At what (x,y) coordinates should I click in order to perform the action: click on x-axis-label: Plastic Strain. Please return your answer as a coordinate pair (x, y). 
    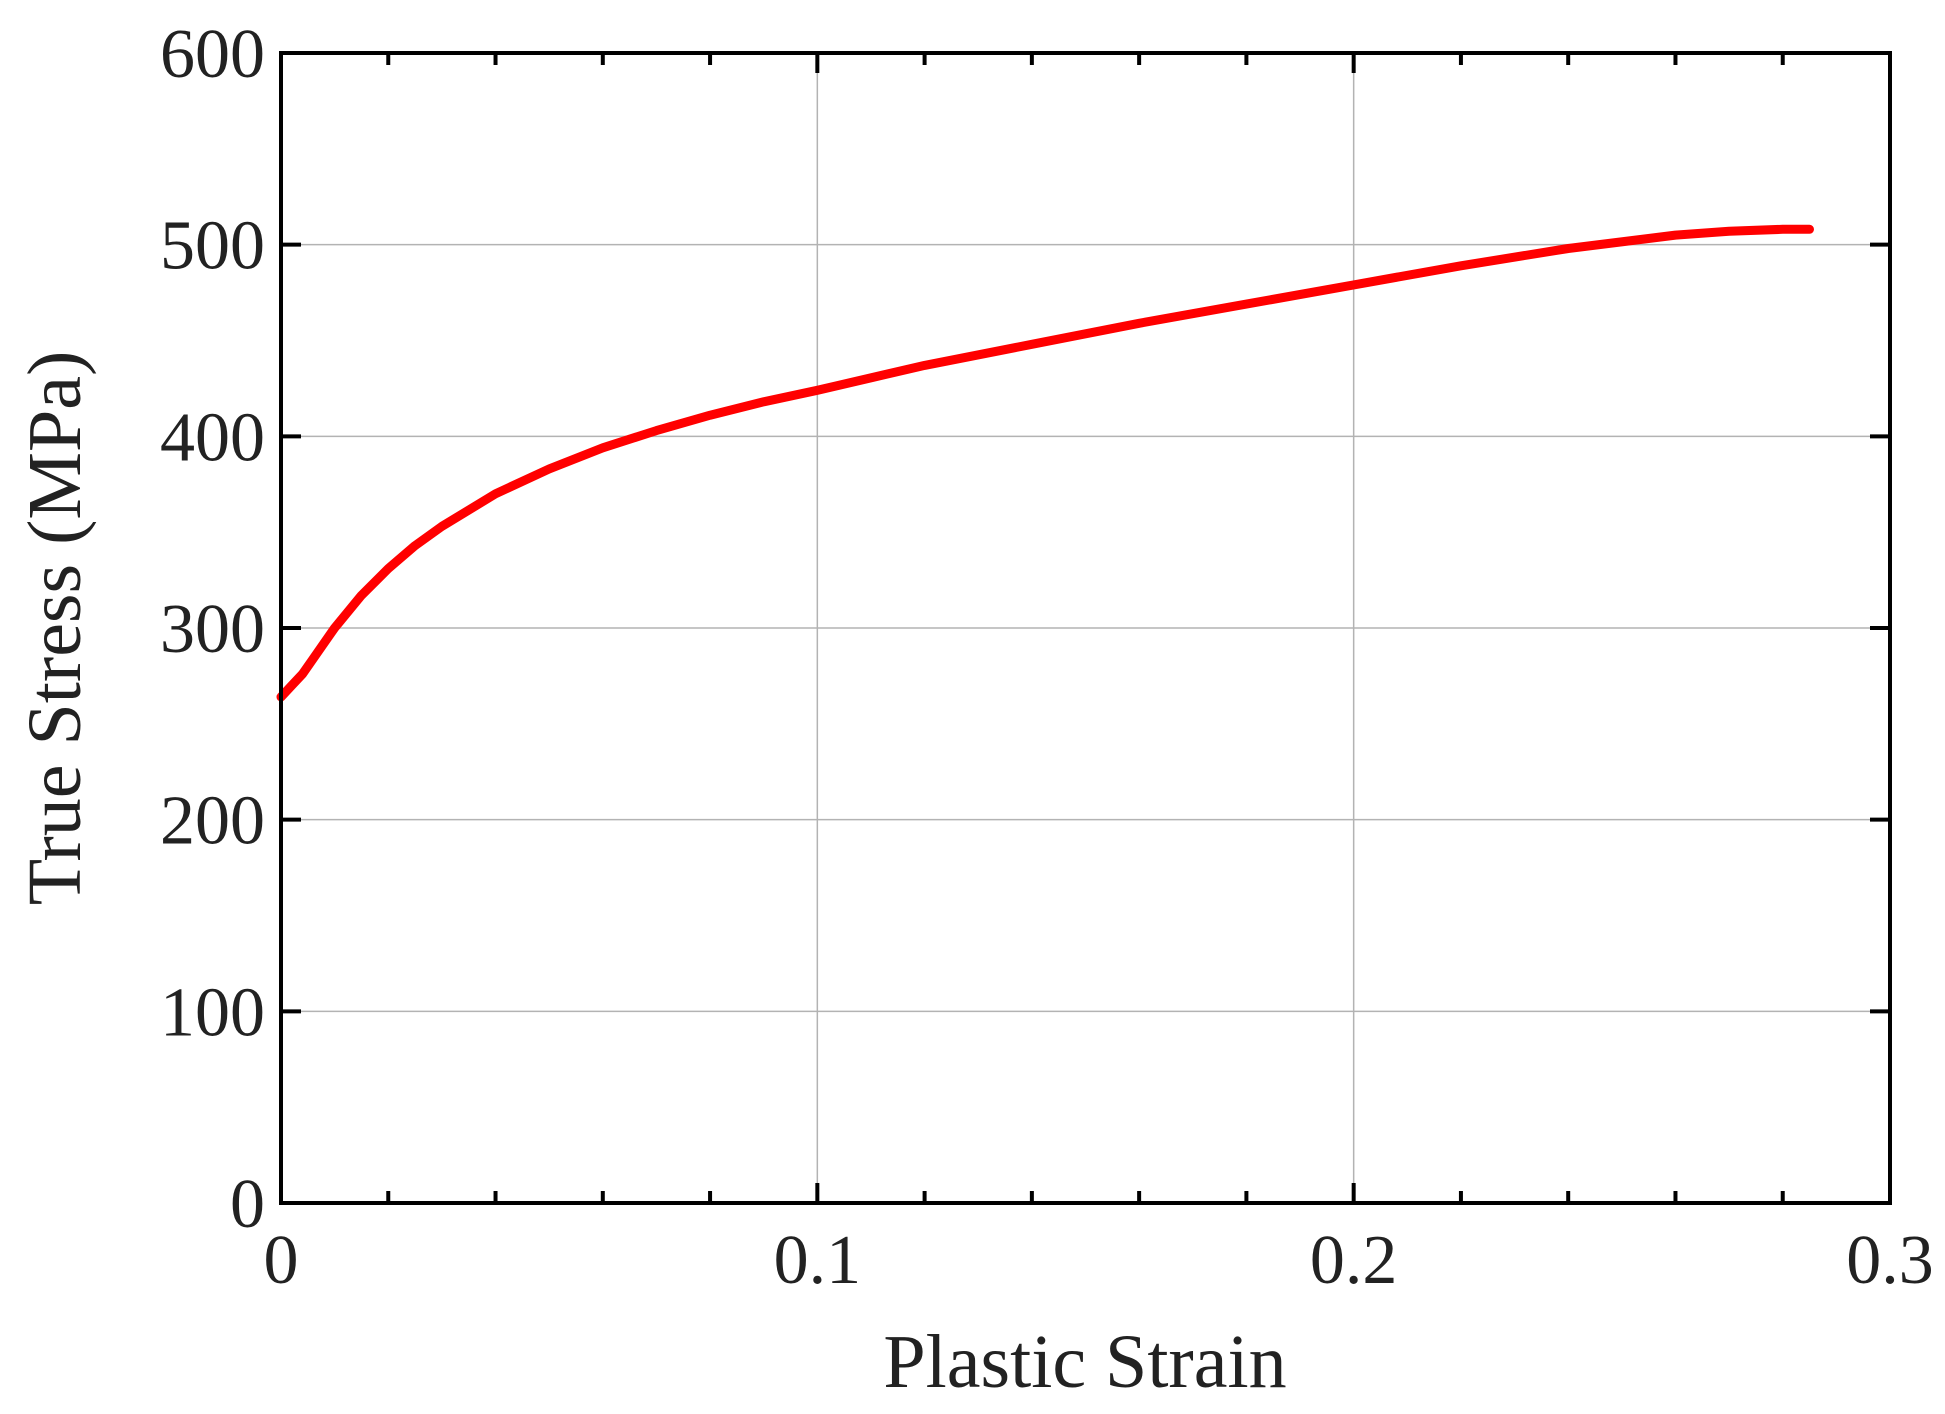
    Looking at the image, I should click on (1084, 1362).